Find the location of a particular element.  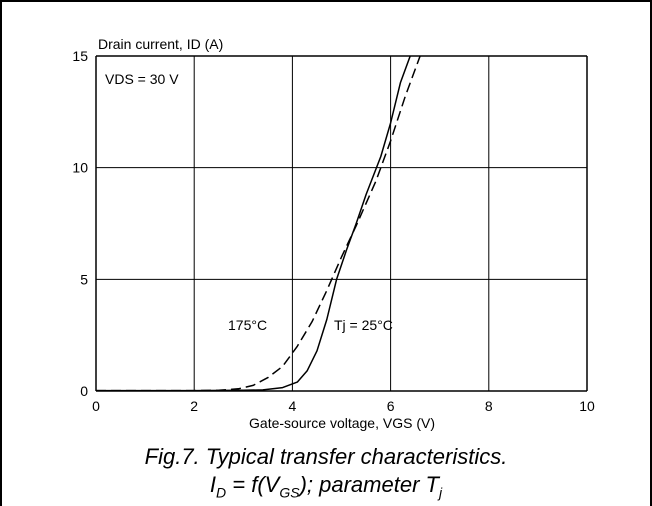

condition-label: VDS = 30 V is located at coordinates (142, 79).